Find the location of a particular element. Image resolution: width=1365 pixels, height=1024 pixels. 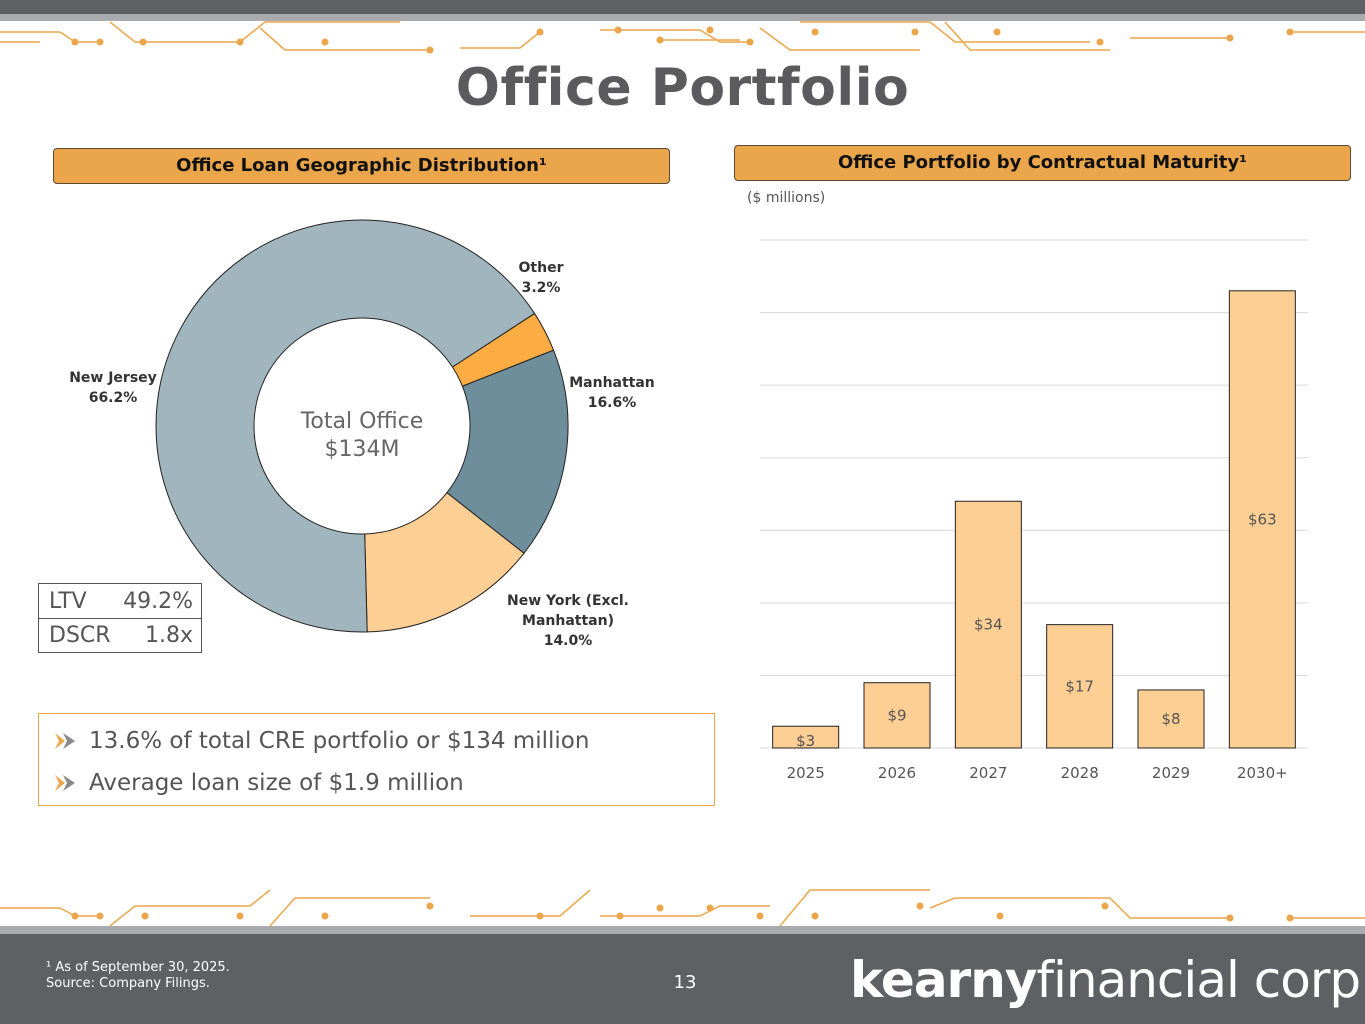

x-tick-label: 2028 is located at coordinates (1080, 773).